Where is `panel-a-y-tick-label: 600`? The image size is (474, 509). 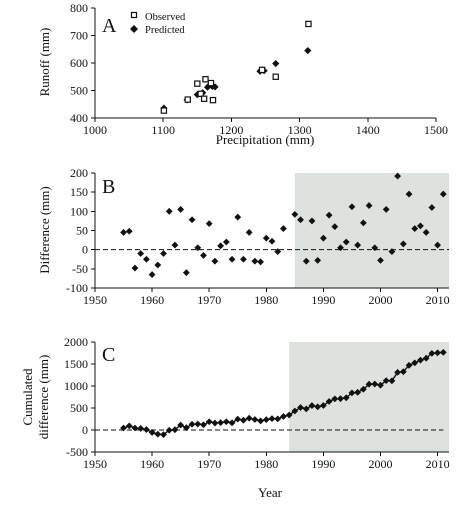
panel-a-y-tick-label: 600 is located at coordinates (79, 63).